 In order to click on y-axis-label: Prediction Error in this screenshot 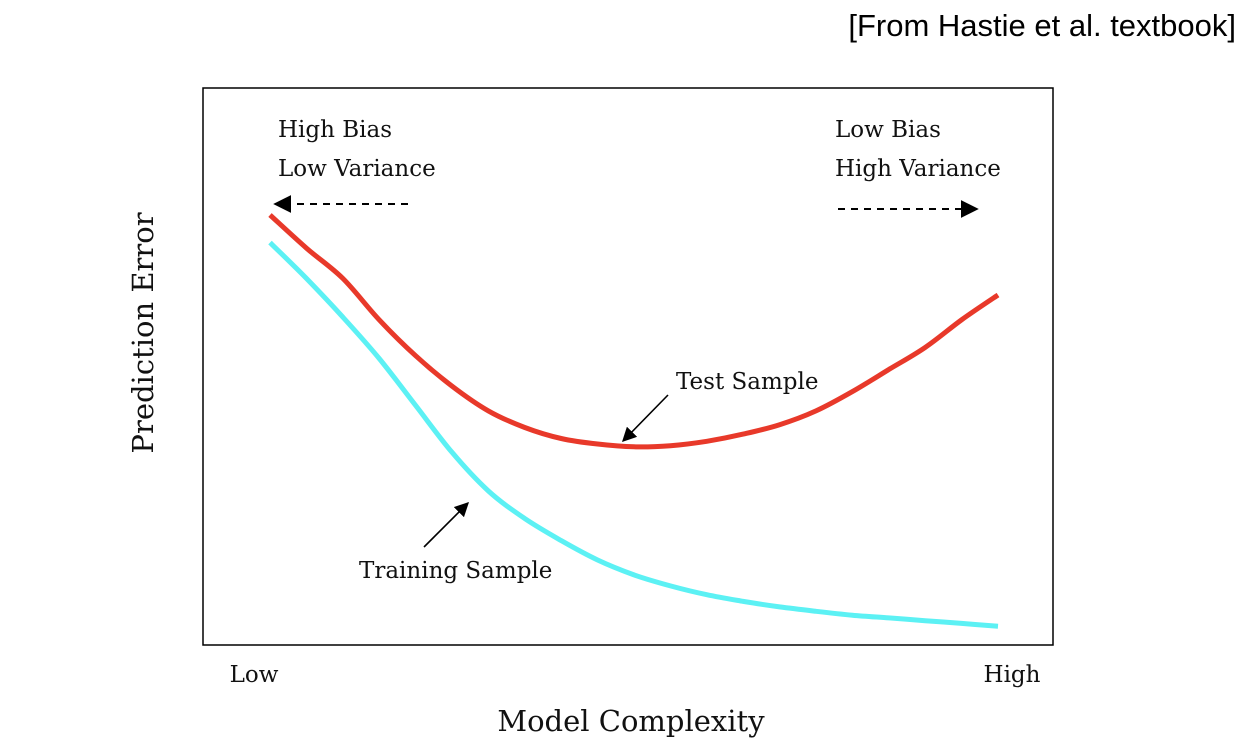, I will do `click(143, 332)`.